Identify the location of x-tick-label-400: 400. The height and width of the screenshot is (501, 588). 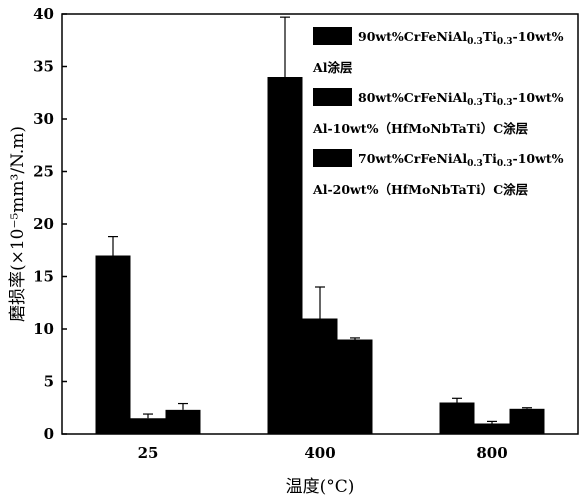
(319, 453).